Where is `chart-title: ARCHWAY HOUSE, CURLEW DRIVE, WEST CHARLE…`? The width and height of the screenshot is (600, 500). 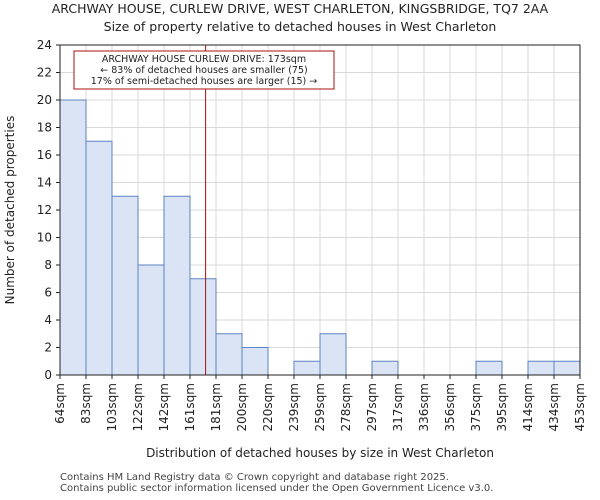
chart-title: ARCHWAY HOUSE, CURLEW DRIVE, WEST CHARLE… is located at coordinates (300, 8).